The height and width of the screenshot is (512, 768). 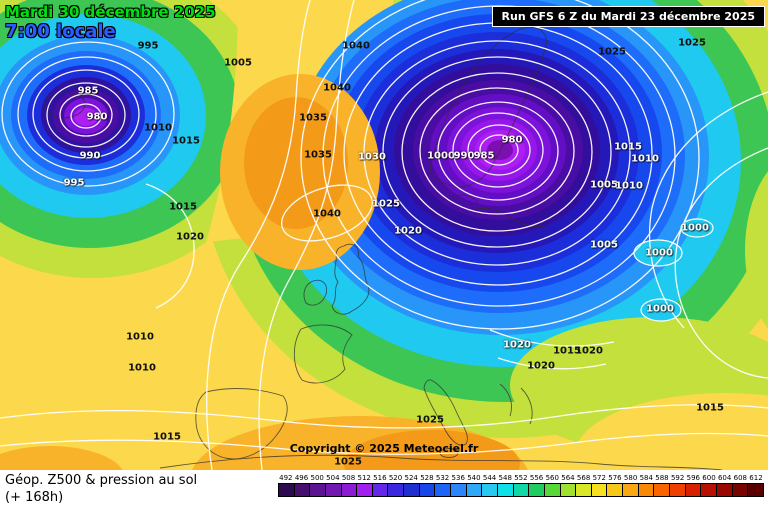 What do you see at coordinates (34, 497) in the screenshot?
I see `forecast-offset: (+ 168h)` at bounding box center [34, 497].